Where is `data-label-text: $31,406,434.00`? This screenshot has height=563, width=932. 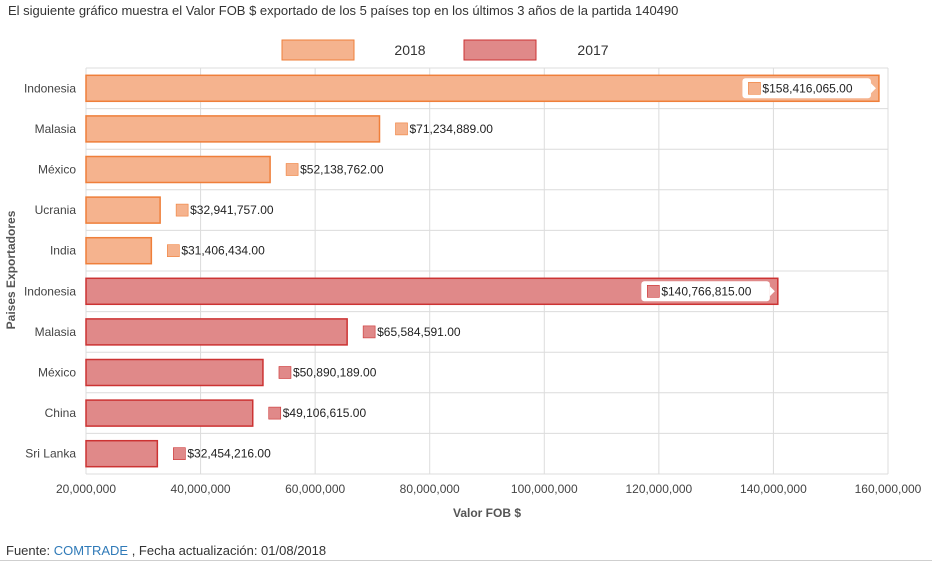 data-label-text: $31,406,434.00 is located at coordinates (223, 251).